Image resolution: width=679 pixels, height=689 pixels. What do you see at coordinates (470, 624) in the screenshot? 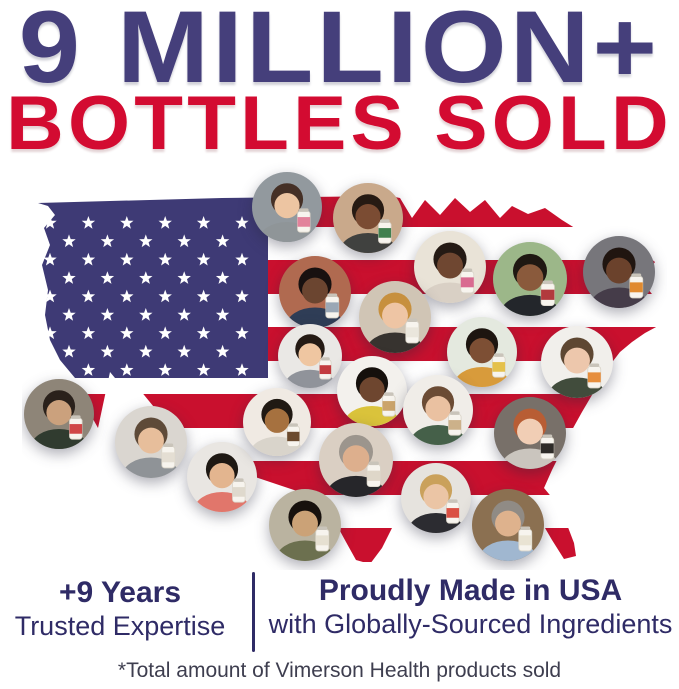
I see `made-in-usa-subtitle: with Globally-Sourced Ingredients` at bounding box center [470, 624].